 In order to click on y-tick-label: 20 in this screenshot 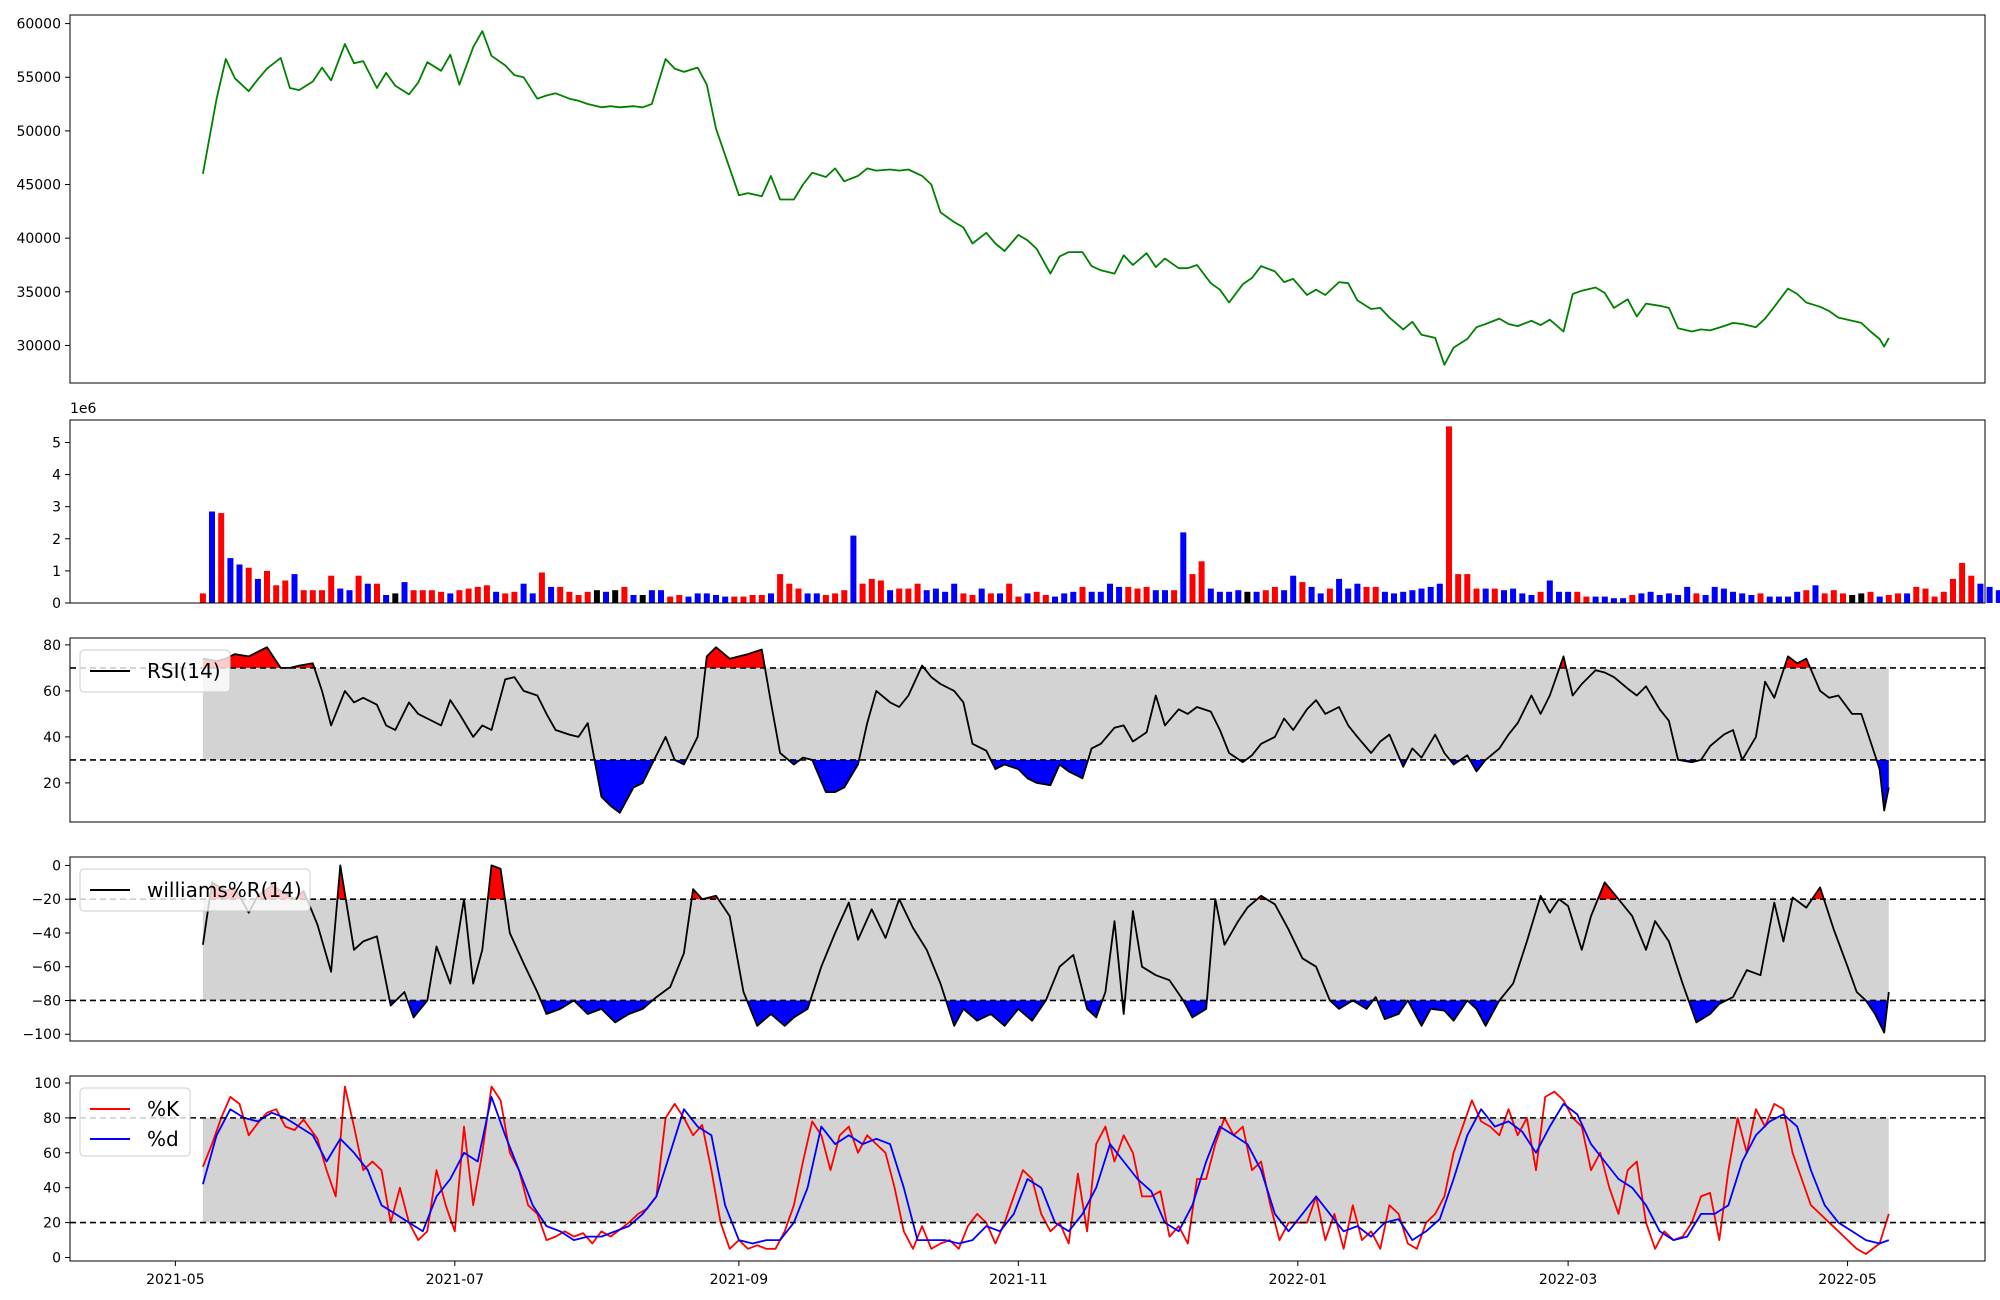, I will do `click(52, 784)`.